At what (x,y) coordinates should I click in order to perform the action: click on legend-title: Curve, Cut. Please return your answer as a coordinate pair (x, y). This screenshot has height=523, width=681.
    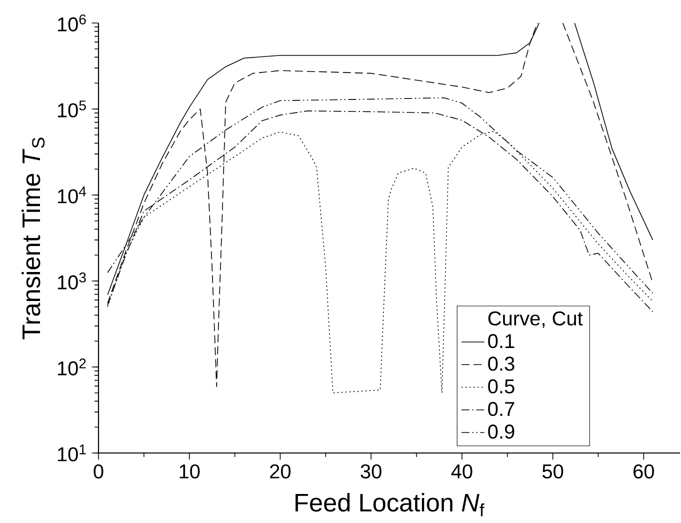
    Looking at the image, I should click on (535, 319).